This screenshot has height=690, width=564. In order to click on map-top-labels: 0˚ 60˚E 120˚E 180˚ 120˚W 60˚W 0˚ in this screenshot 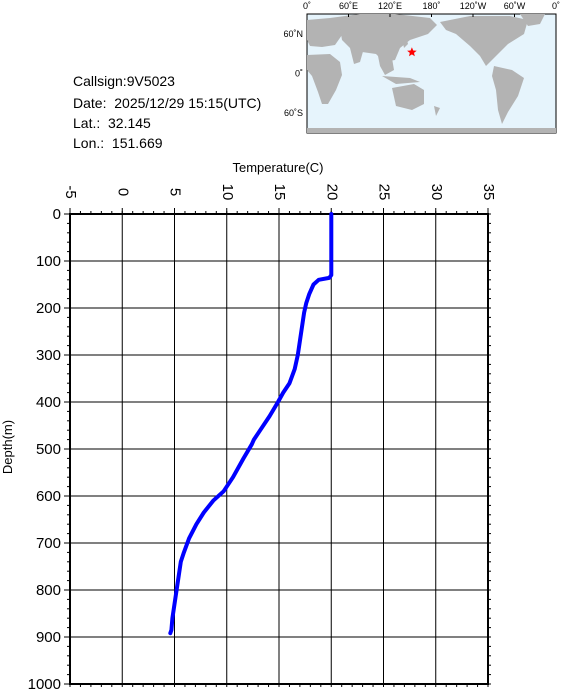, I will do `click(431, 6)`.